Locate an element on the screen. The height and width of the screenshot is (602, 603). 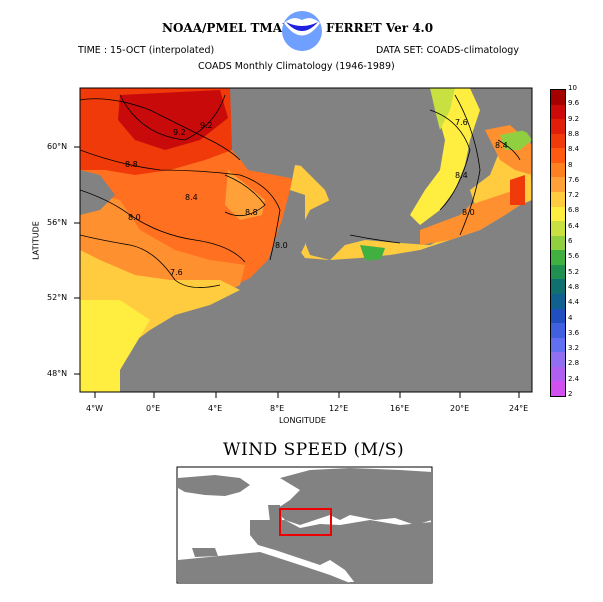
colorbar-label: 3.6 is located at coordinates (574, 332).